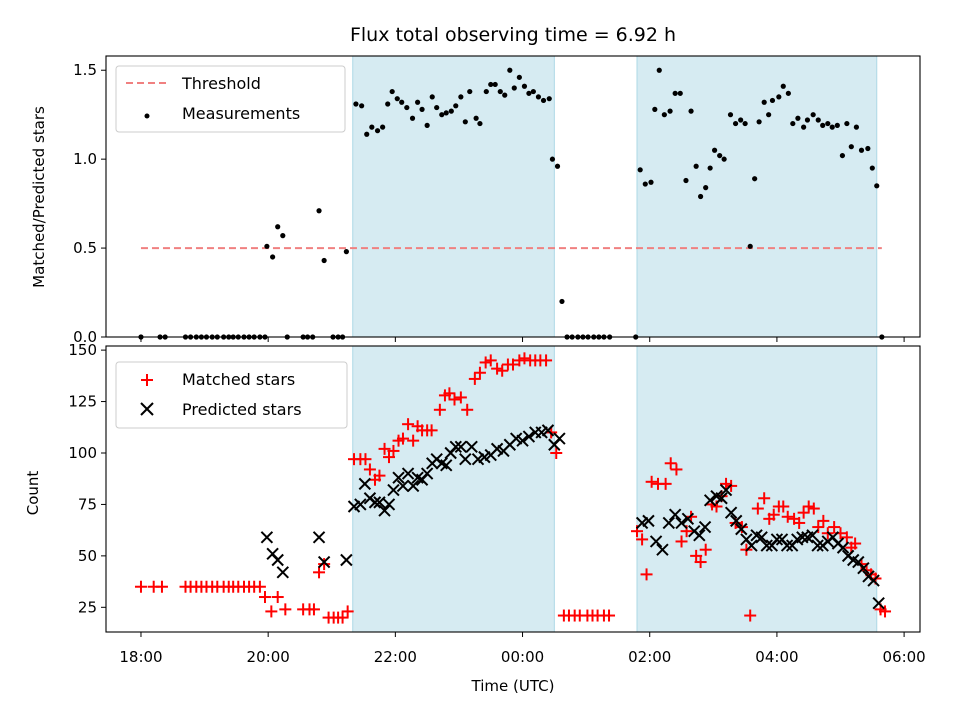 The height and width of the screenshot is (720, 960). I want to click on y-tick-label: 125, so click(82, 402).